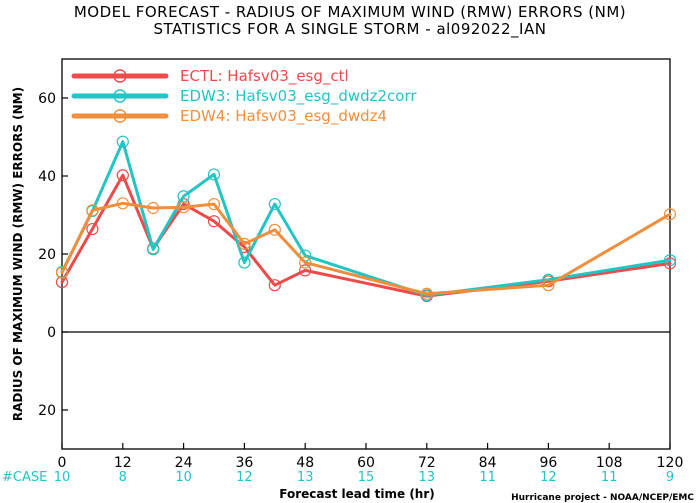 The height and width of the screenshot is (503, 700). I want to click on x-tick-label: 48, so click(305, 463).